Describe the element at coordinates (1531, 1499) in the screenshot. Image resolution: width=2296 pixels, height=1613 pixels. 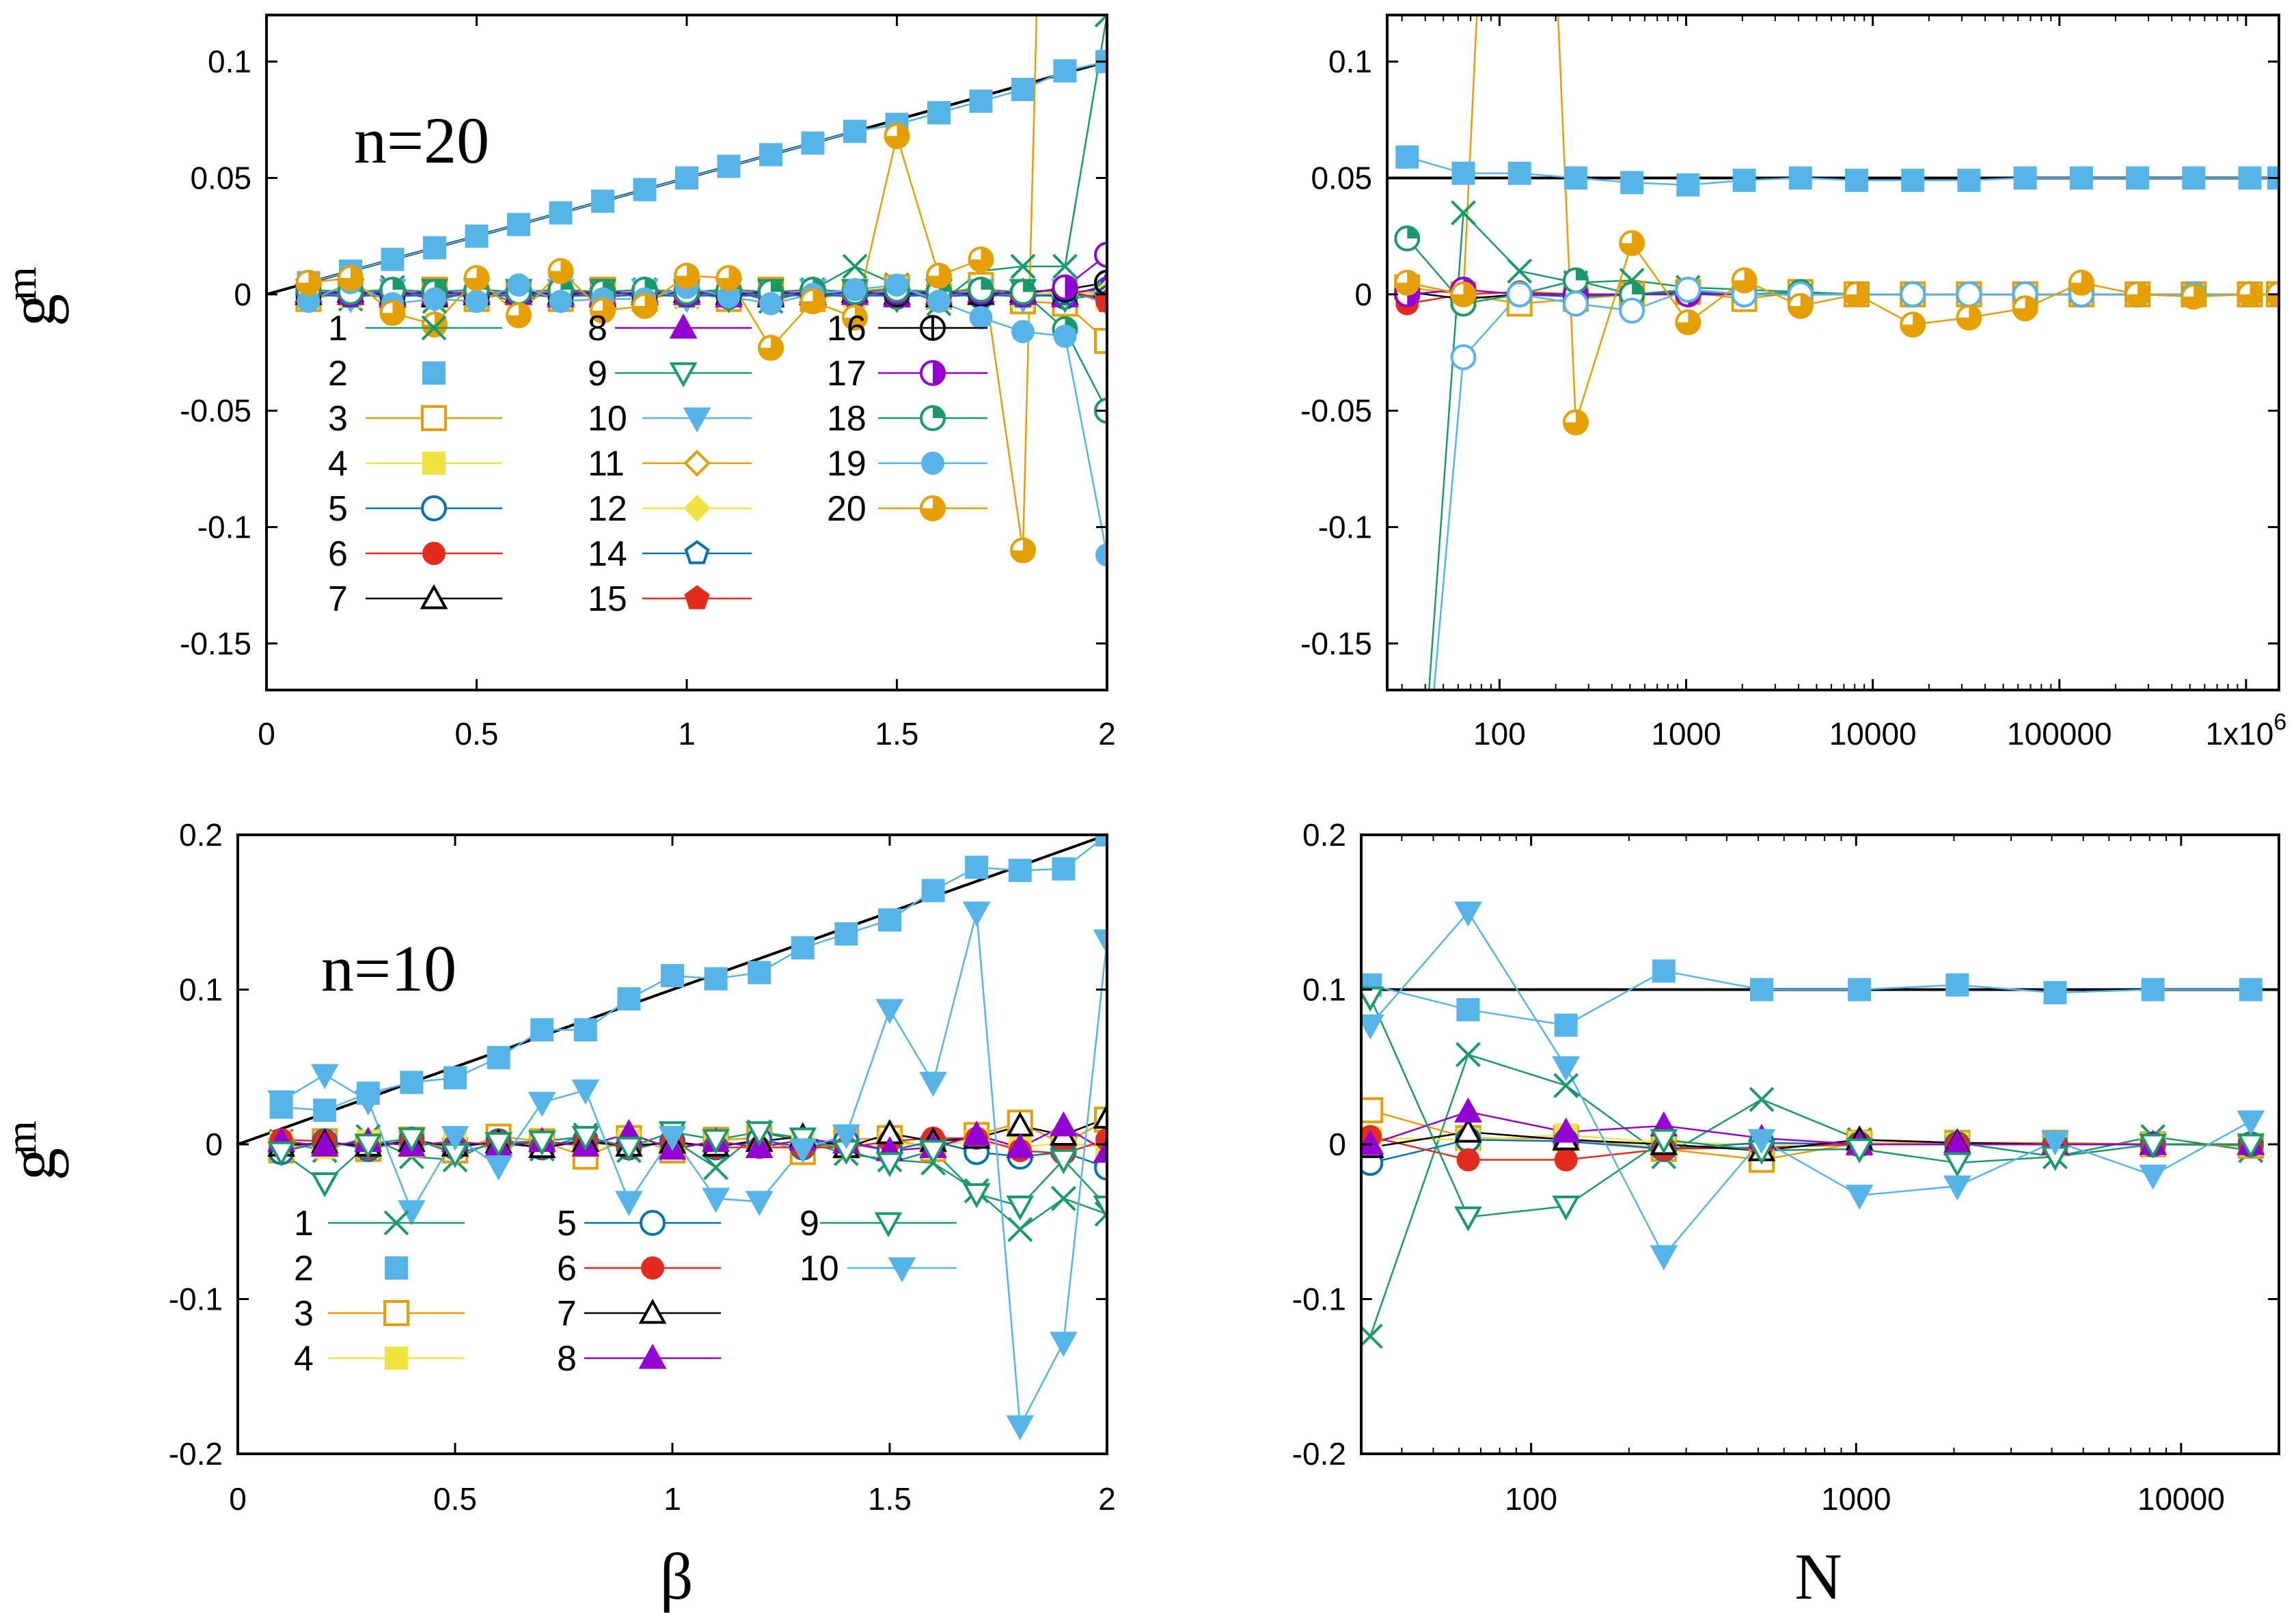
I see `x-tick-label: 100` at that location.